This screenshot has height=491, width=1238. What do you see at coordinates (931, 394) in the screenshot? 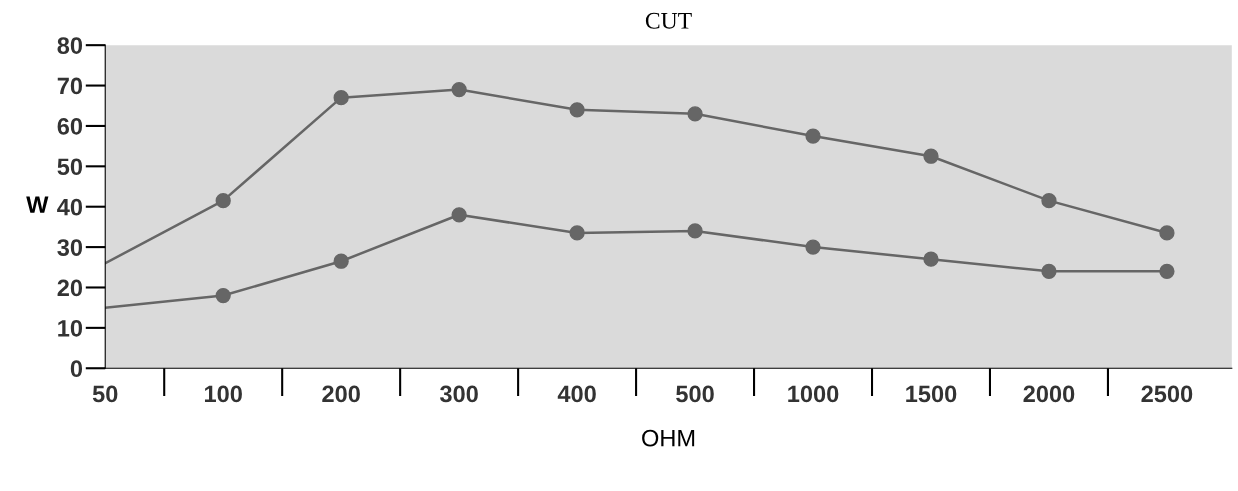
I see `x-tick-label: 1500` at bounding box center [931, 394].